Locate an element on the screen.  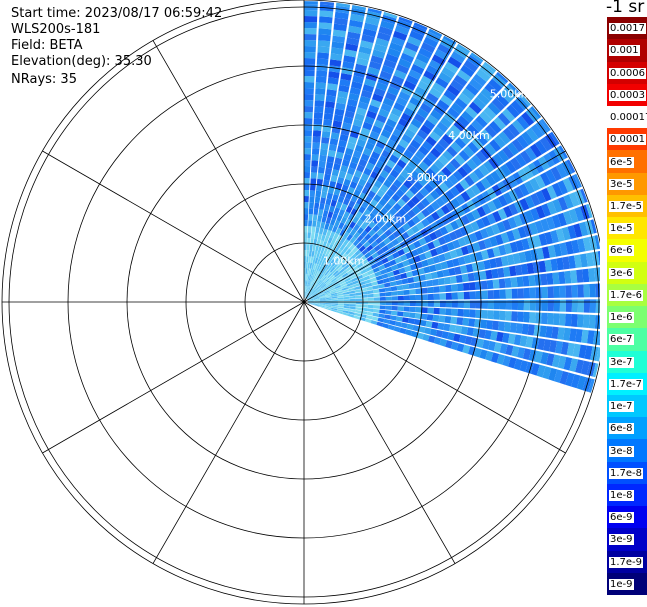
nrays-value: NRays: 35 is located at coordinates (44, 79).